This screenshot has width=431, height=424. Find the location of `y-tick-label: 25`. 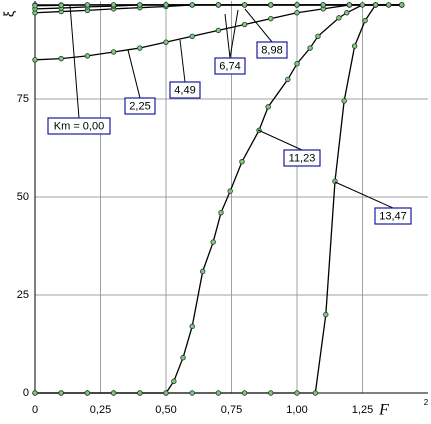

y-tick-label: 25 is located at coordinates (23, 295).